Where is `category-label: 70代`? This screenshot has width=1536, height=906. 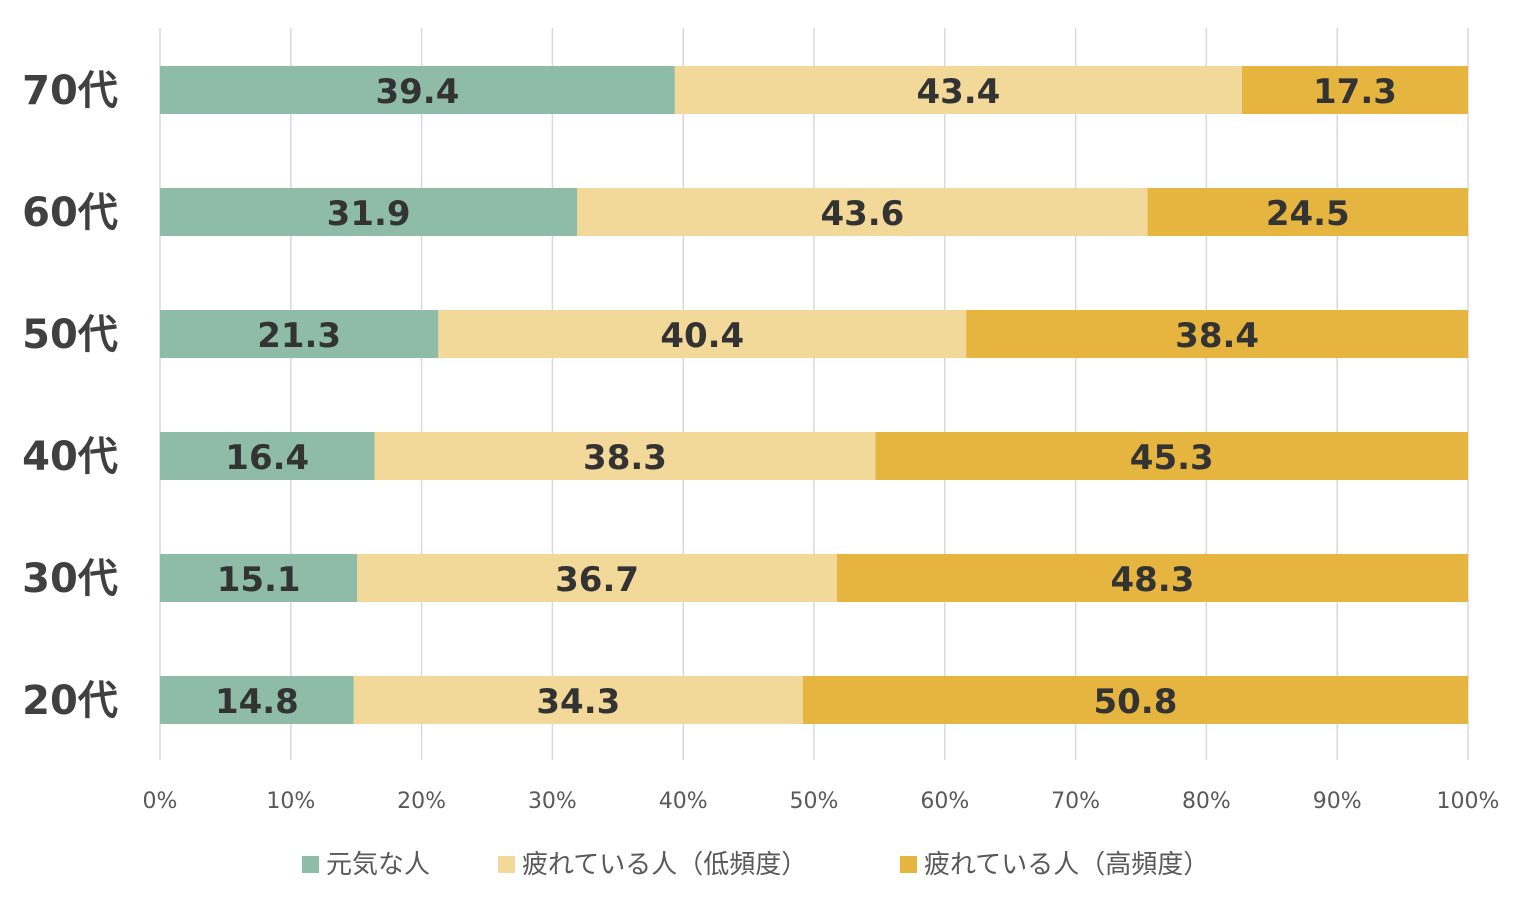 category-label: 70代 is located at coordinates (70, 91).